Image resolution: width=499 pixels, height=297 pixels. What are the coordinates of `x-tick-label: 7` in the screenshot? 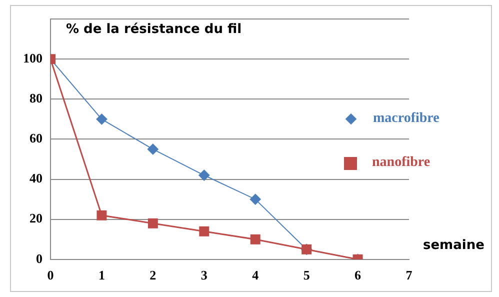 It's located at (409, 275).